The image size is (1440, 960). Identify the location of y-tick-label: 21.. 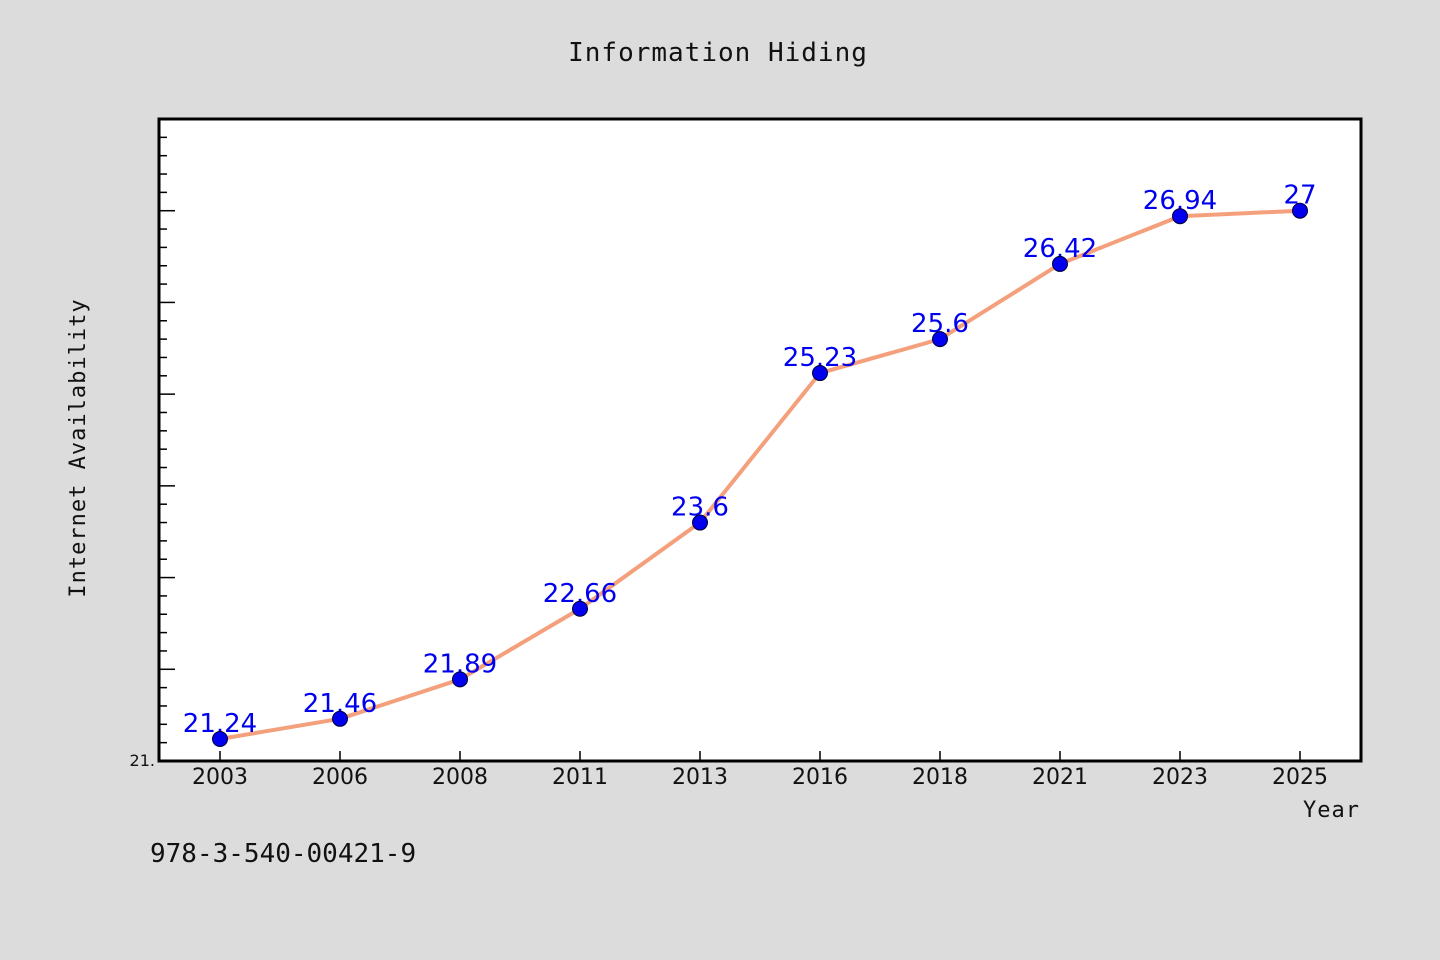
(142, 760).